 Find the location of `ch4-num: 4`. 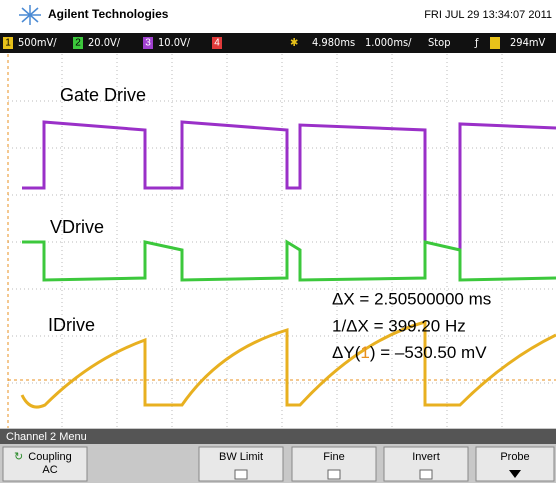

ch4-num: 4 is located at coordinates (217, 43).